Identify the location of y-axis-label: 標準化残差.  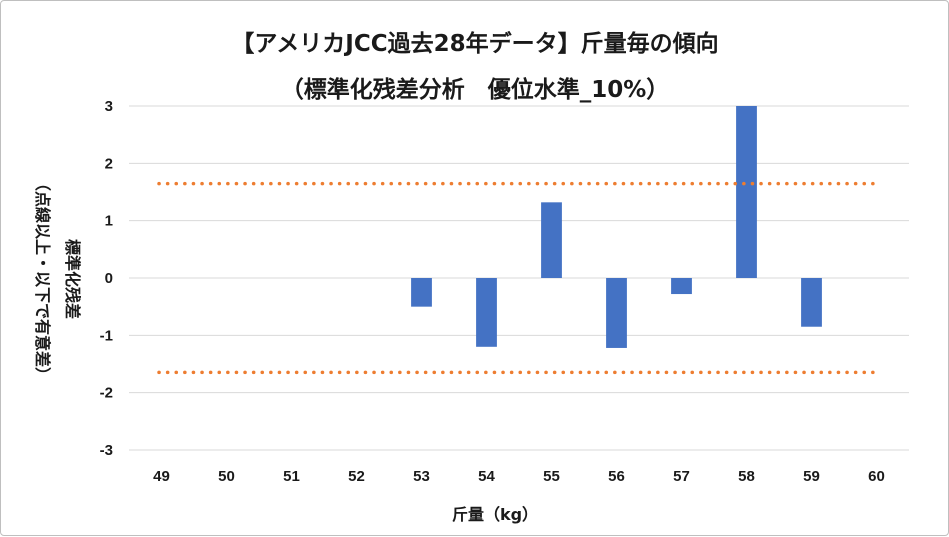
(72, 279).